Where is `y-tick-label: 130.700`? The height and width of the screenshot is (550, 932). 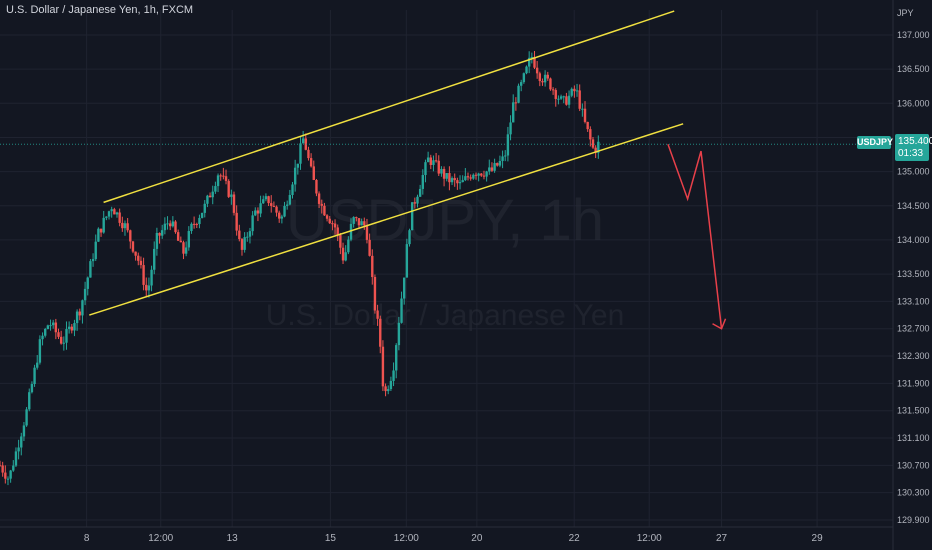
y-tick-label: 130.700 is located at coordinates (913, 465).